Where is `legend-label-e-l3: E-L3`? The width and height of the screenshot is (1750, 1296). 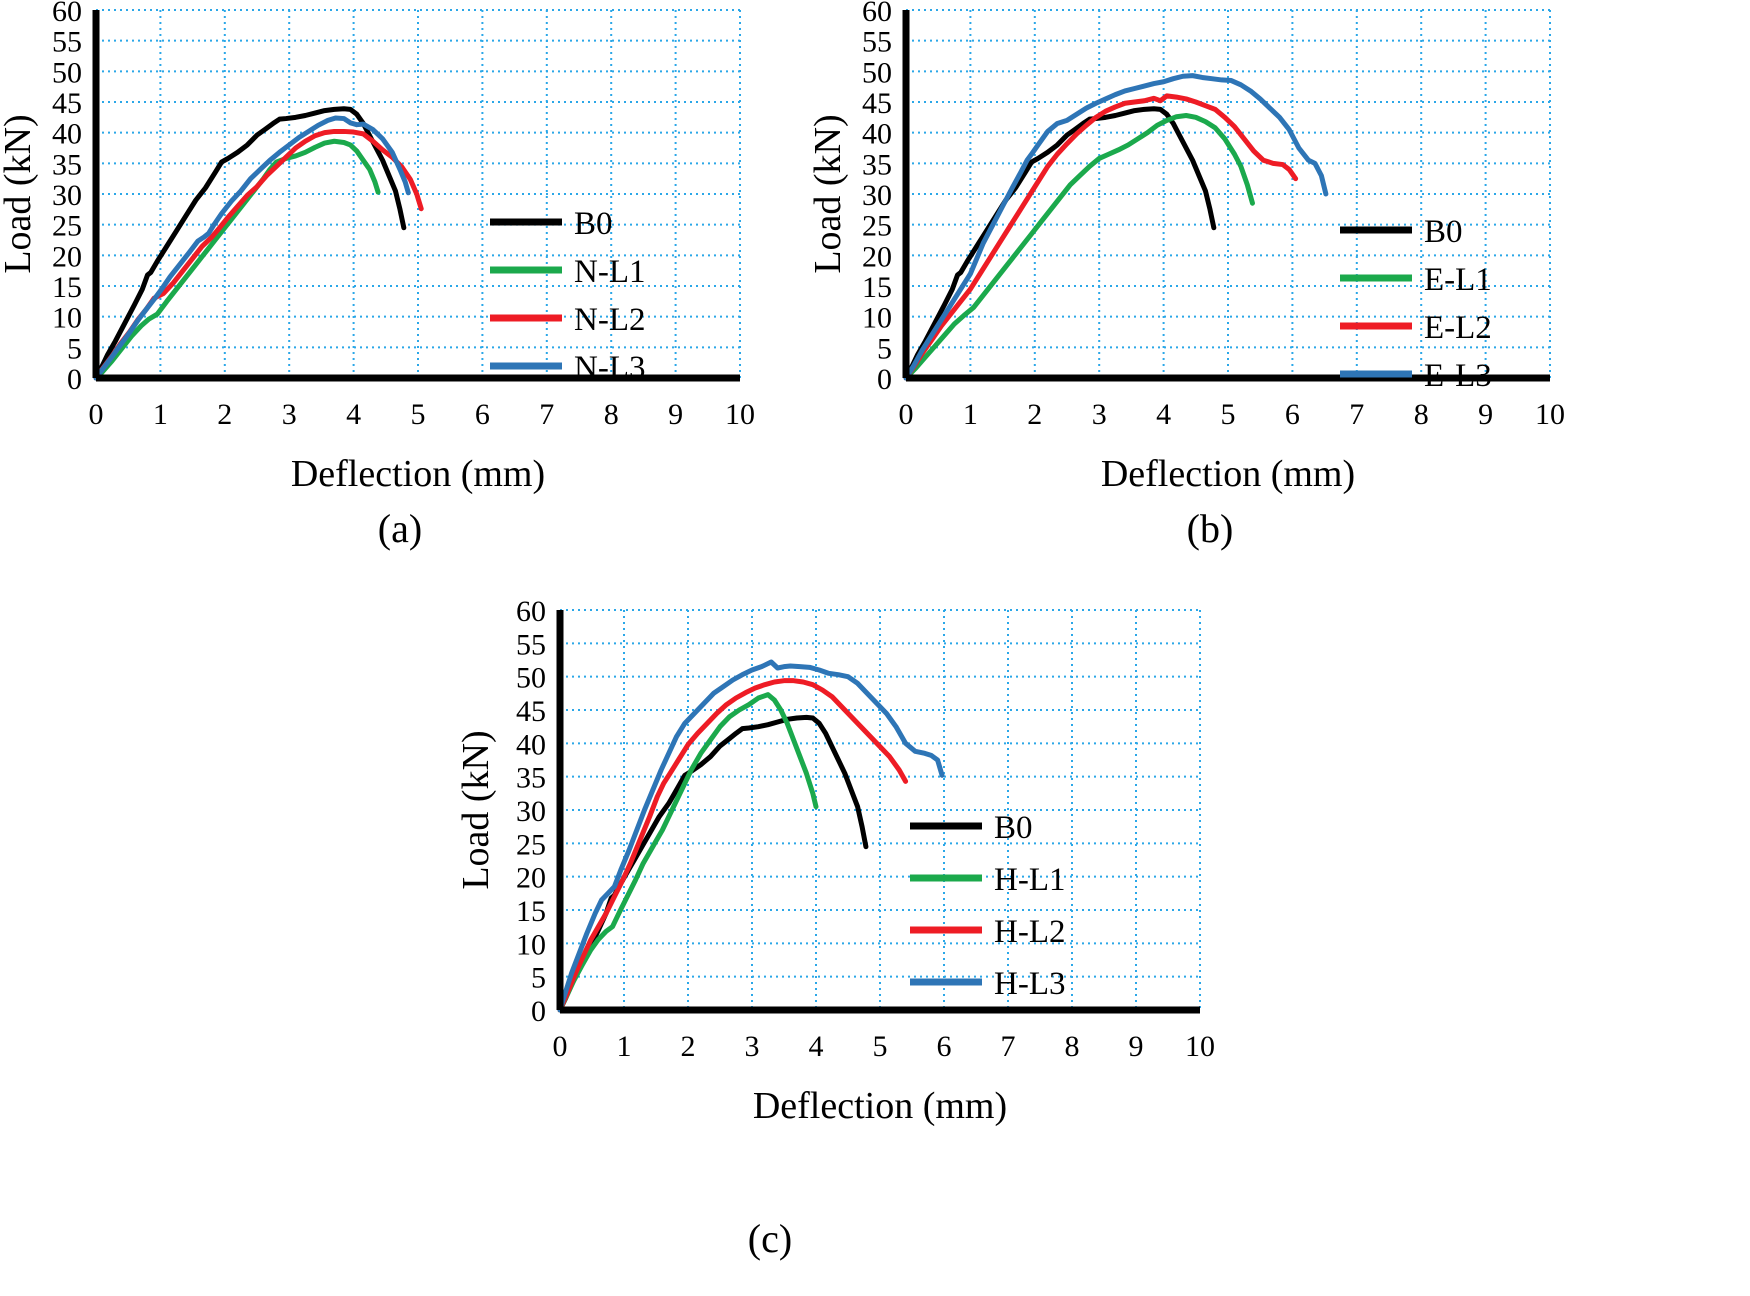 legend-label-e-l3: E-L3 is located at coordinates (1458, 376).